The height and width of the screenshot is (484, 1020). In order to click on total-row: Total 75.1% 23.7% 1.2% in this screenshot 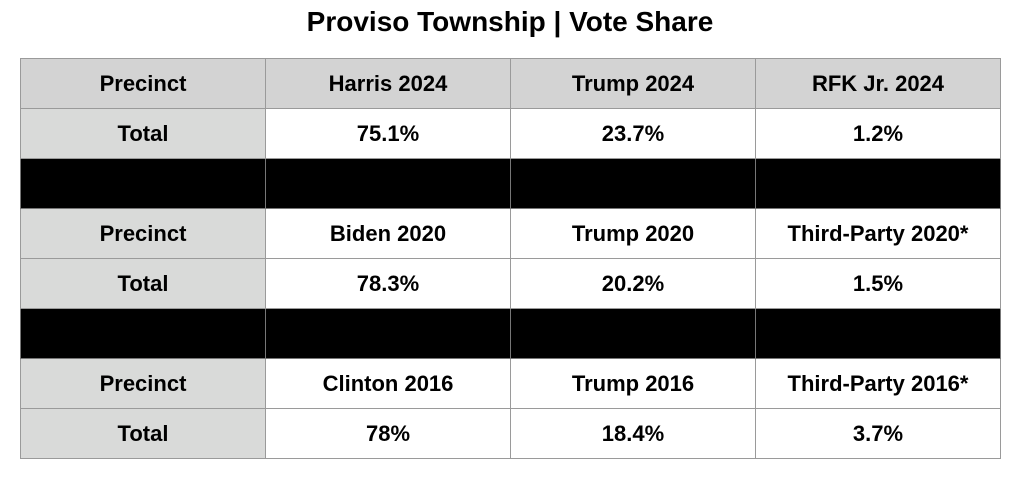, I will do `click(510, 133)`.